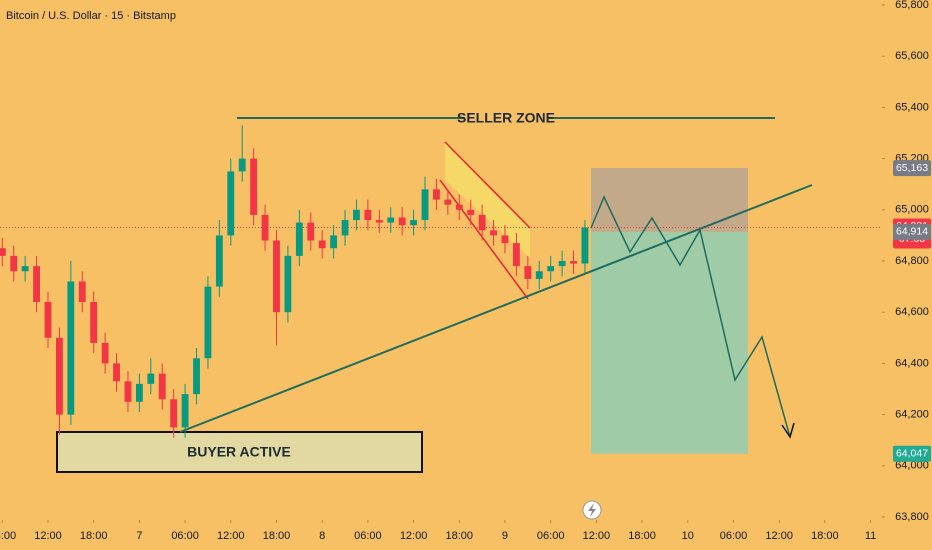  Describe the element at coordinates (669, 200) in the screenshot. I see `stop-zone` at that location.